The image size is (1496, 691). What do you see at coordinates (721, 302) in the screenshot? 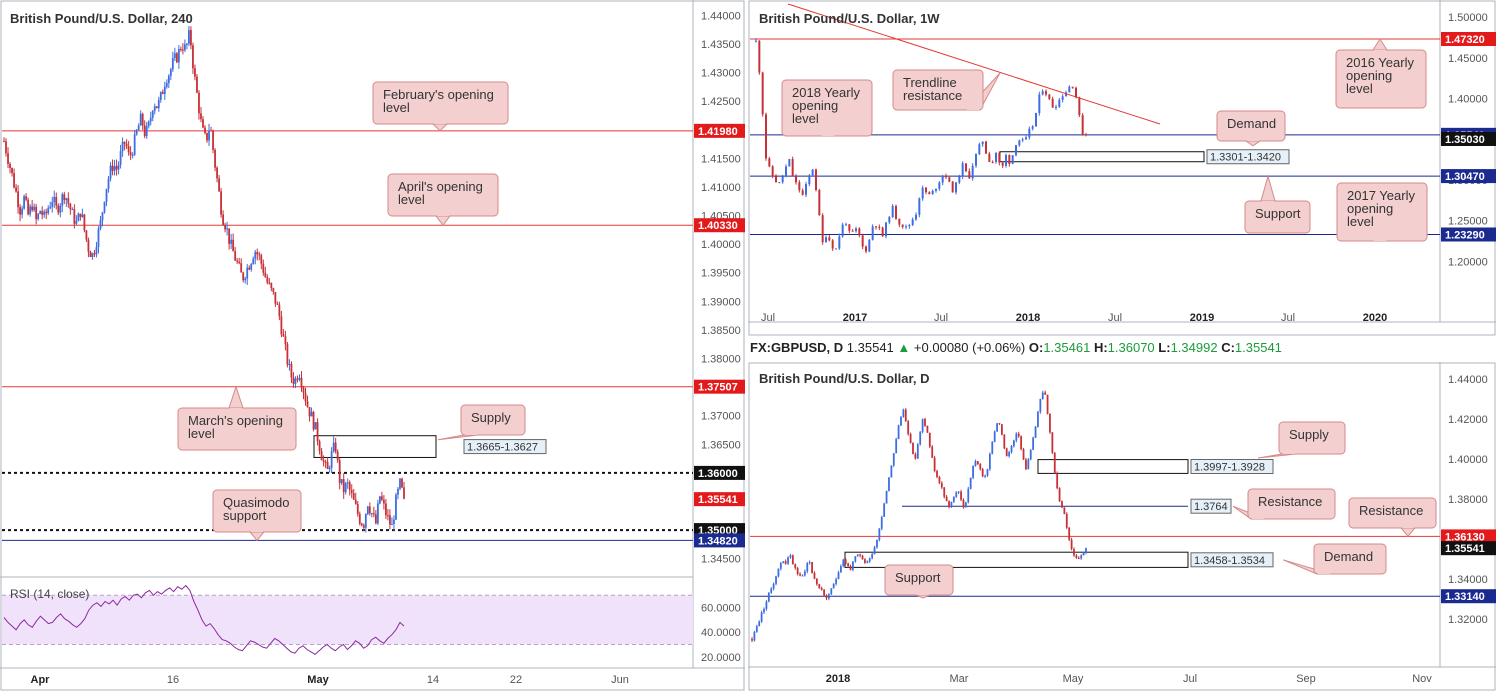
I see `h4-y-tick: 1.39000` at bounding box center [721, 302].